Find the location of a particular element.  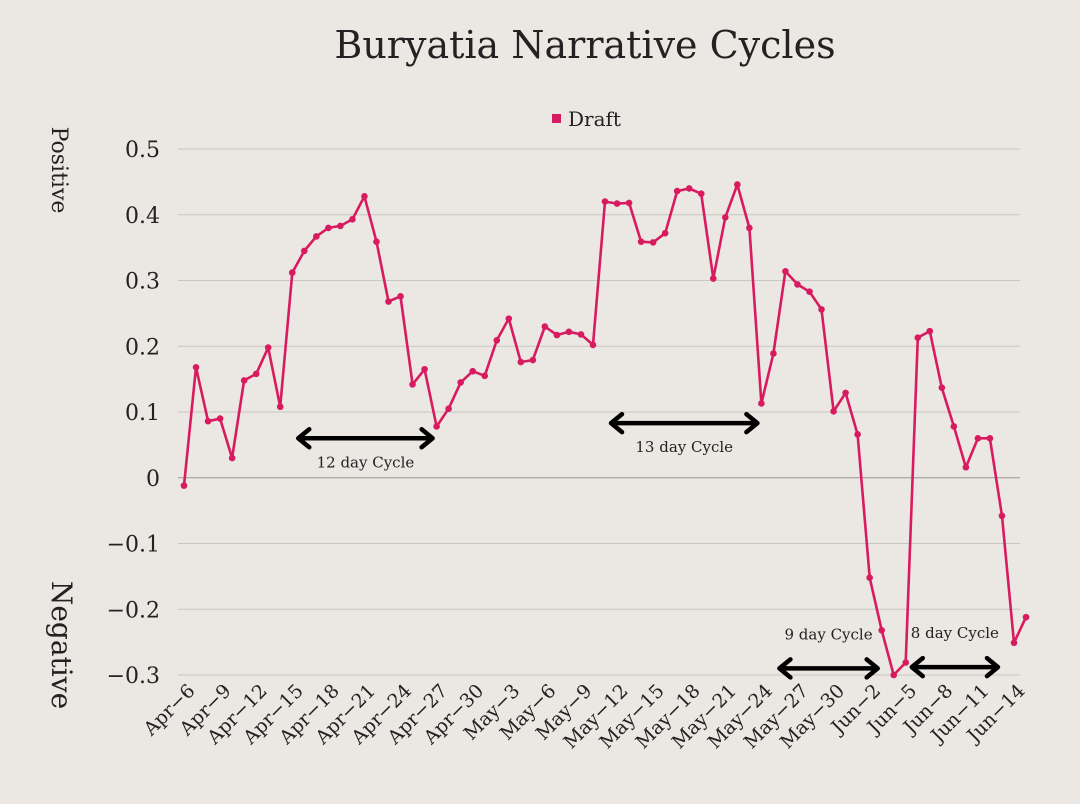

legend: Draft is located at coordinates (586, 119).